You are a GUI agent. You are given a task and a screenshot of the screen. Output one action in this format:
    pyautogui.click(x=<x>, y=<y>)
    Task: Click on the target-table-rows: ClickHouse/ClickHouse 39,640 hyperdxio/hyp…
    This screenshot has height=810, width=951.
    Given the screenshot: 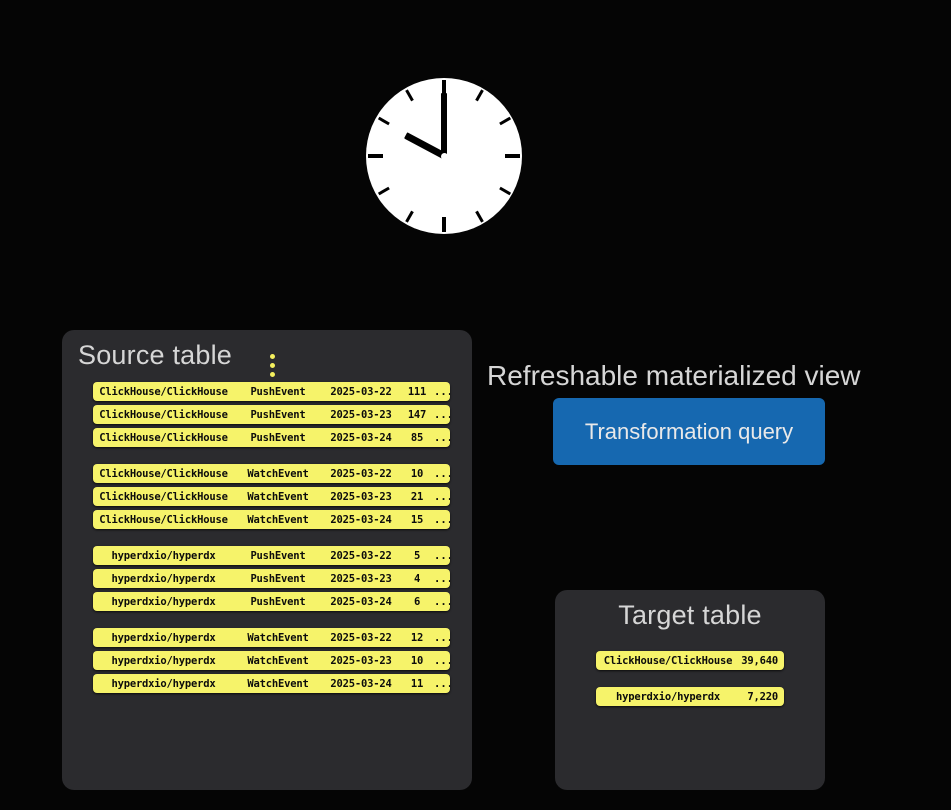 What is the action you would take?
    pyautogui.click(x=690, y=678)
    